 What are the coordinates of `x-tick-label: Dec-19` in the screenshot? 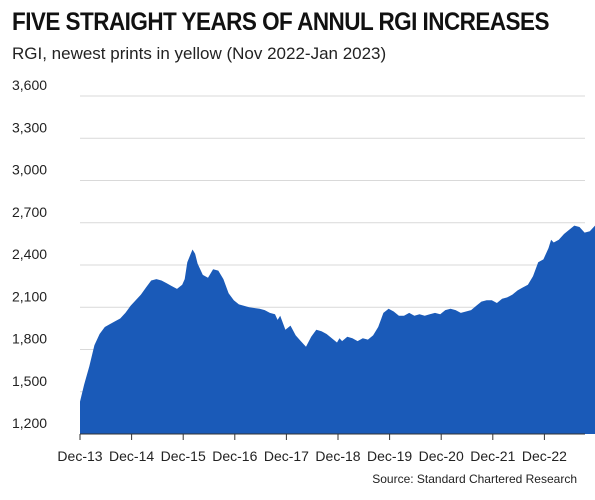 It's located at (389, 456).